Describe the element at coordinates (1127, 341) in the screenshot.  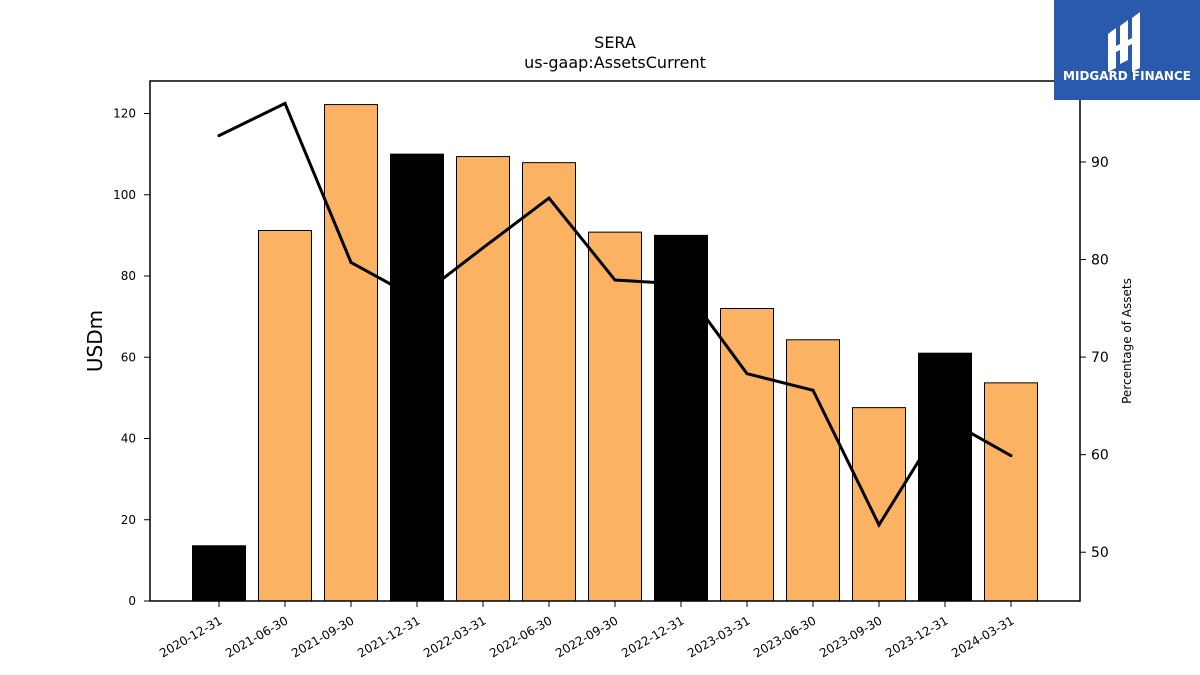
I see `y2-axis-label: Percentage of Assets` at that location.